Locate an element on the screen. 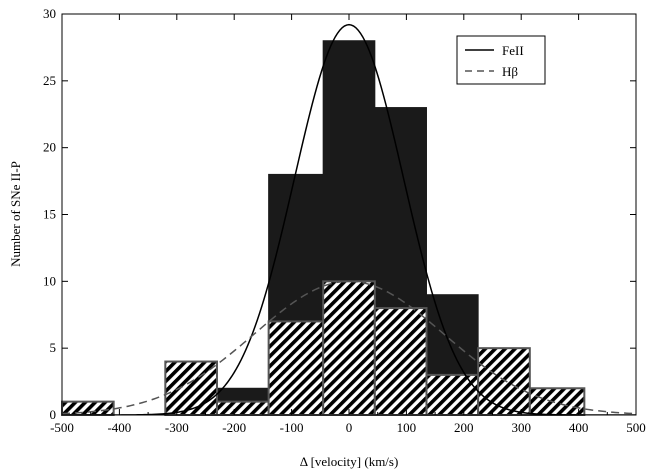  x-tick-label-5: 0 is located at coordinates (349, 427).